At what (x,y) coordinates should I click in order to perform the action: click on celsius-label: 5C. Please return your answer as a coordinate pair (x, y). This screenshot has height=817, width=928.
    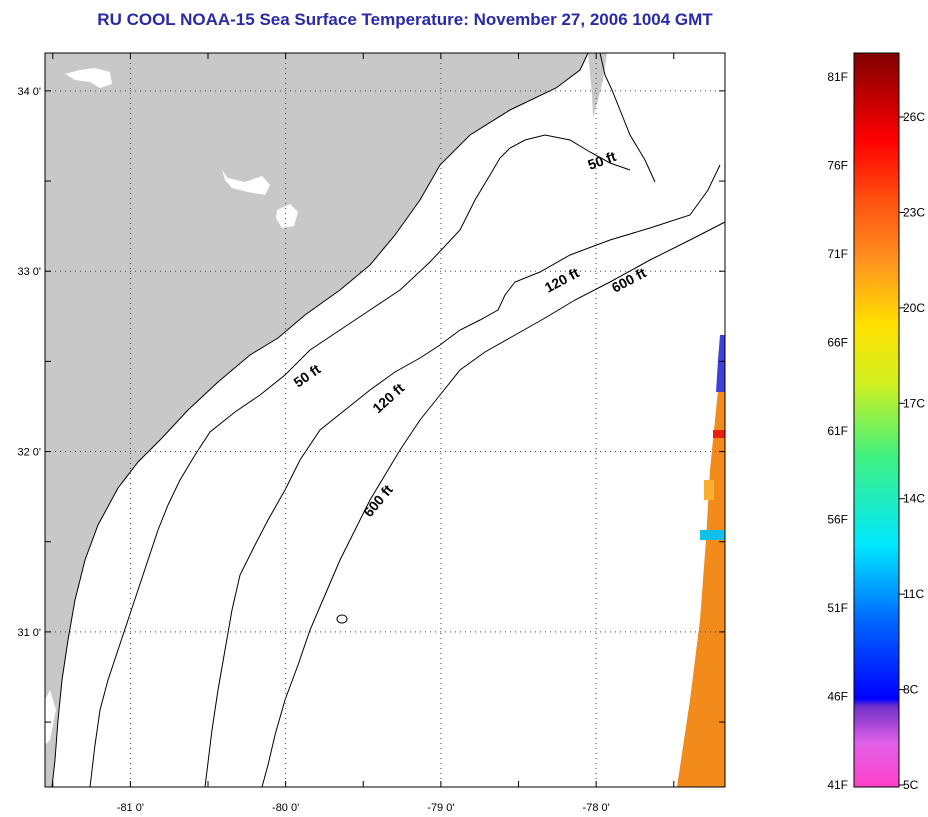
    Looking at the image, I should click on (911, 785).